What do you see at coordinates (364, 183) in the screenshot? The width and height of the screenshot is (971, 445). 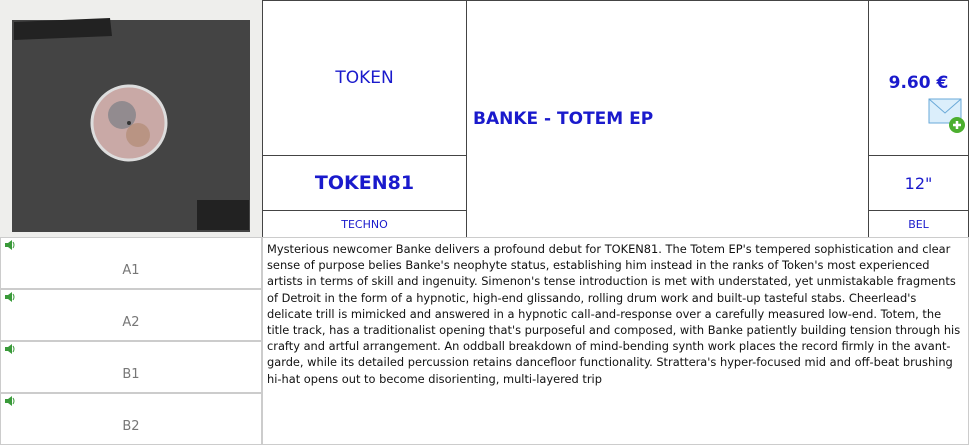 I see `catalog-number: TOKEN81` at bounding box center [364, 183].